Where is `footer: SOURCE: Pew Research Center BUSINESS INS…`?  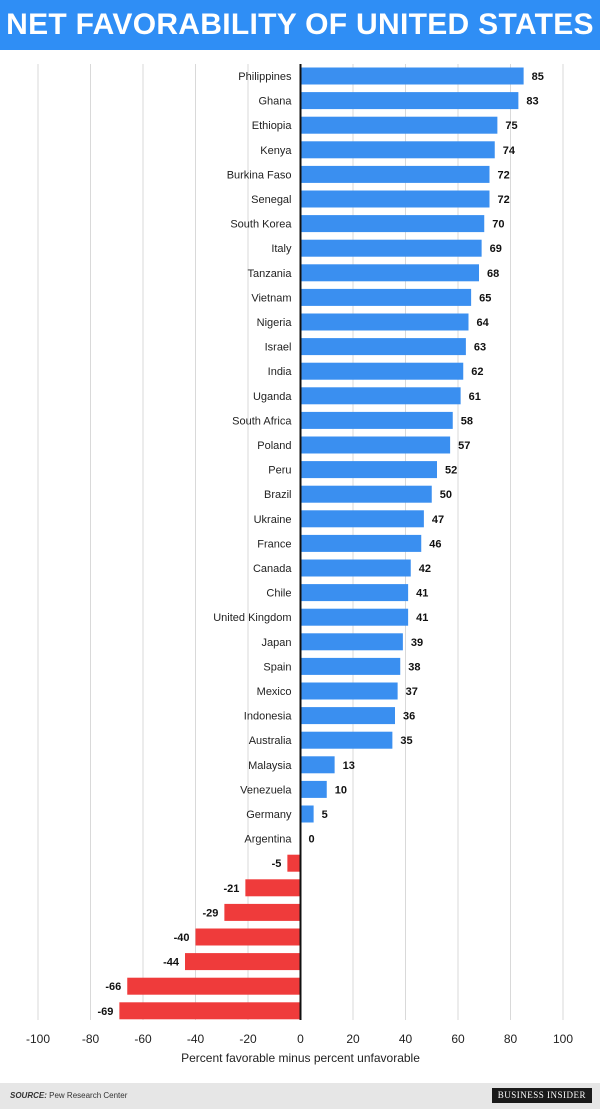 footer: SOURCE: Pew Research Center BUSINESS INS… is located at coordinates (300, 1096).